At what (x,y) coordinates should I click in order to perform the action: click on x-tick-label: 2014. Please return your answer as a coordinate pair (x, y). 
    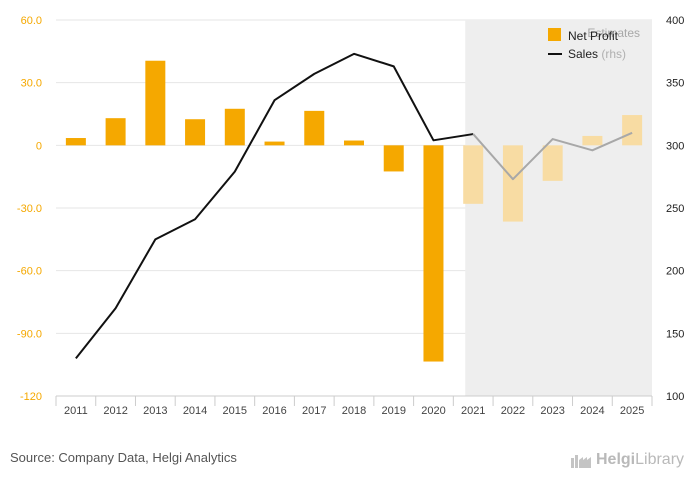
    Looking at the image, I should click on (195, 411).